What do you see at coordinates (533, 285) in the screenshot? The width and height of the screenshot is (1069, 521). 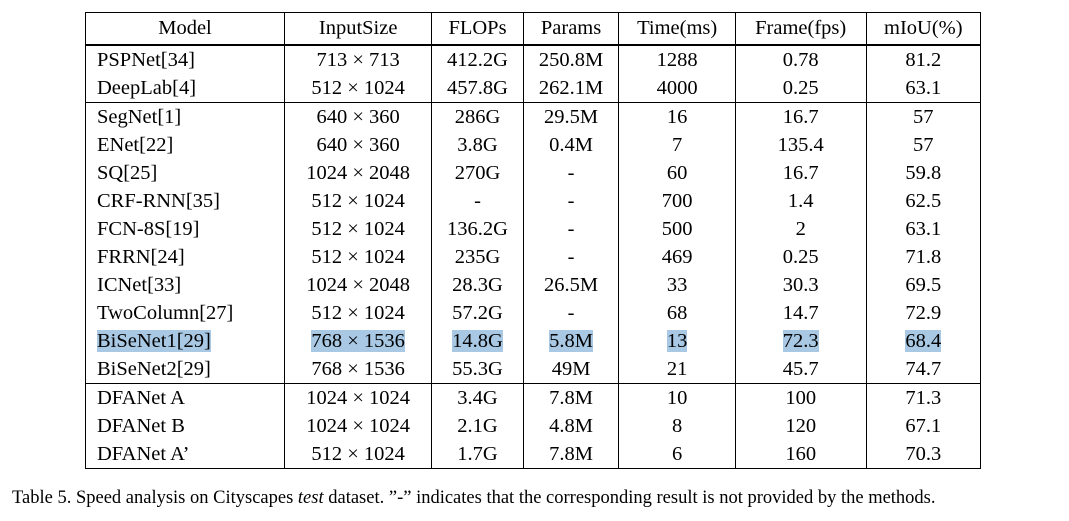 I see `table-row: ICNet[33] 1024 × 2048 28.3G 26.5M 33 30.3 69.5` at bounding box center [533, 285].